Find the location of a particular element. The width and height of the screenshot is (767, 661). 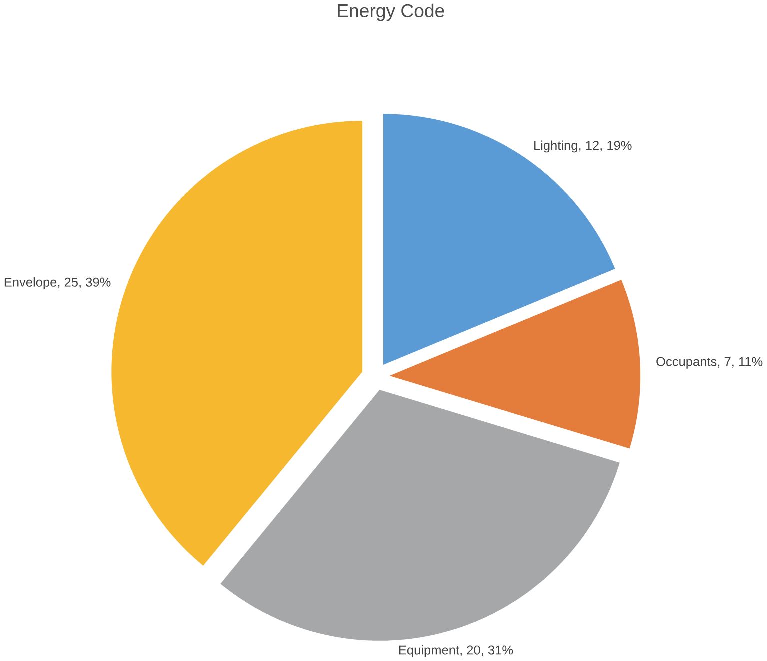

slice-label: Envelope, 25, 39% is located at coordinates (57, 283).